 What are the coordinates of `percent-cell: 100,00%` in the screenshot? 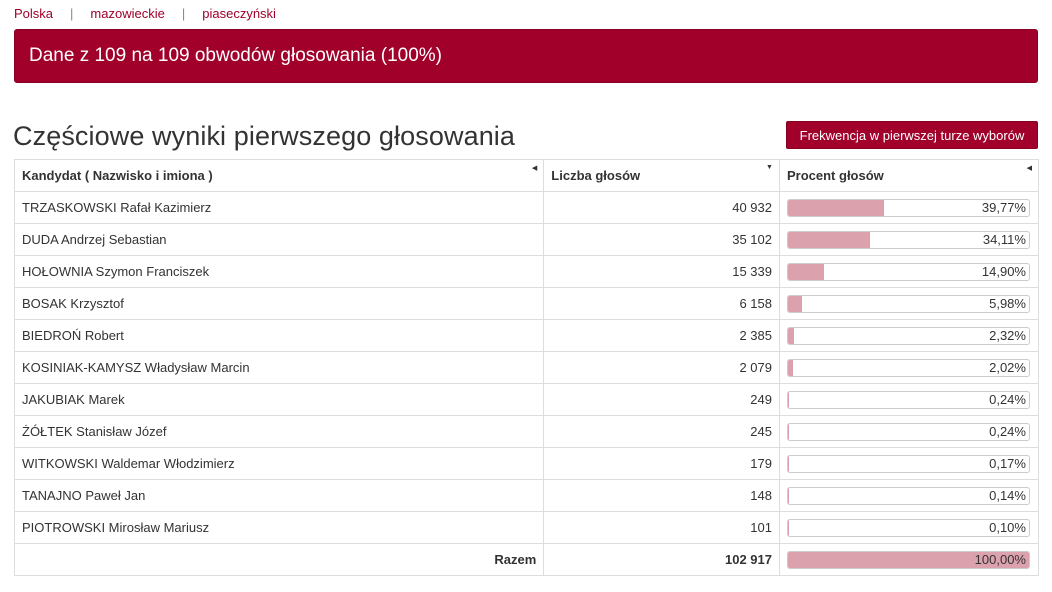 It's located at (909, 559).